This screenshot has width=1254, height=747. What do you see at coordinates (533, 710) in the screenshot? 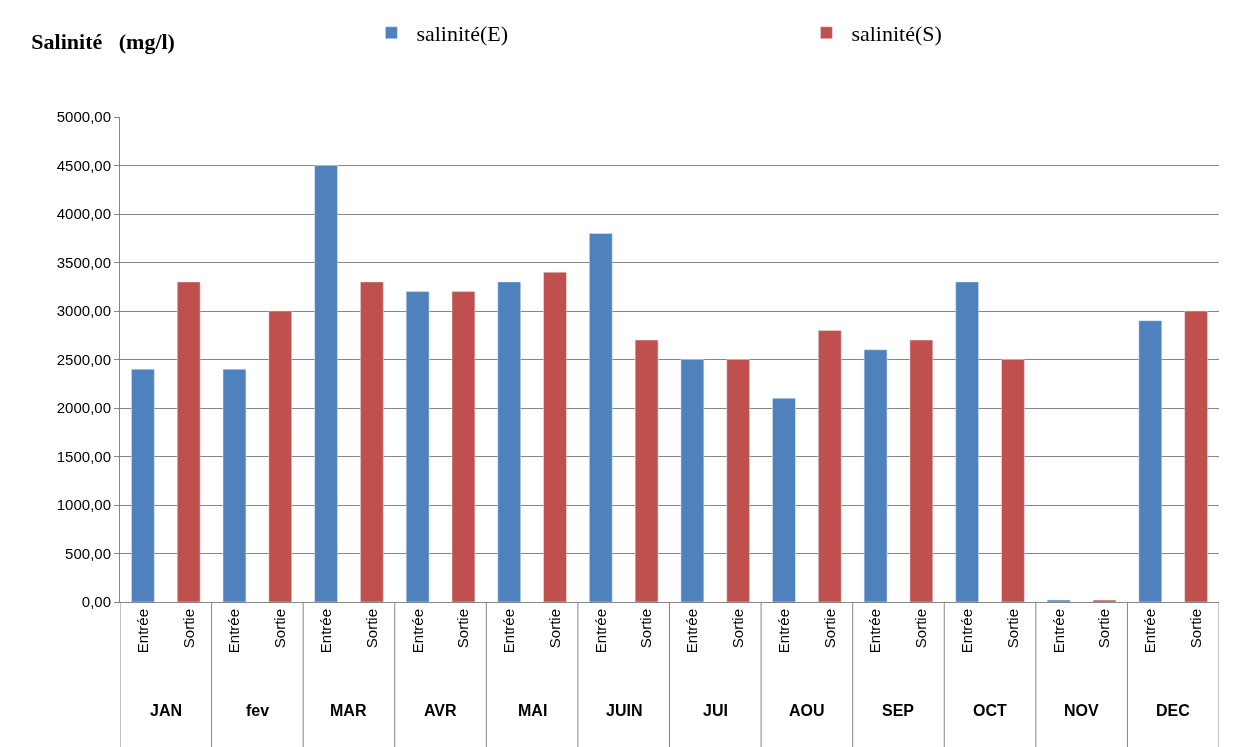
I see `text: MAI` at bounding box center [533, 710].